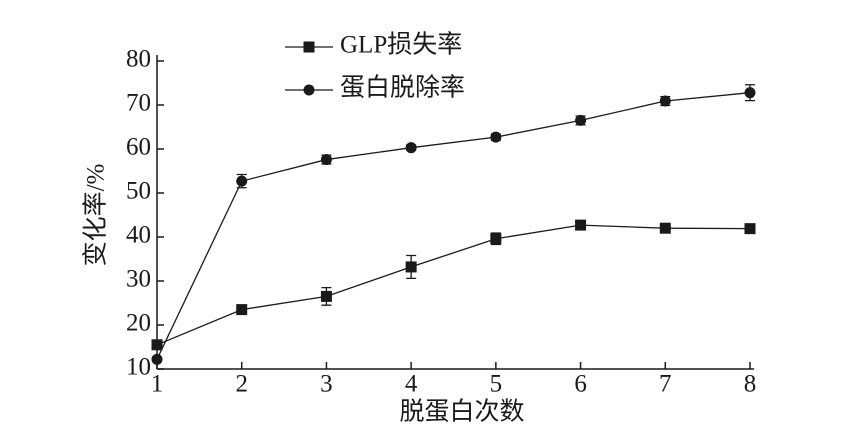  Describe the element at coordinates (138, 323) in the screenshot. I see `y-tick-label: 20` at that location.